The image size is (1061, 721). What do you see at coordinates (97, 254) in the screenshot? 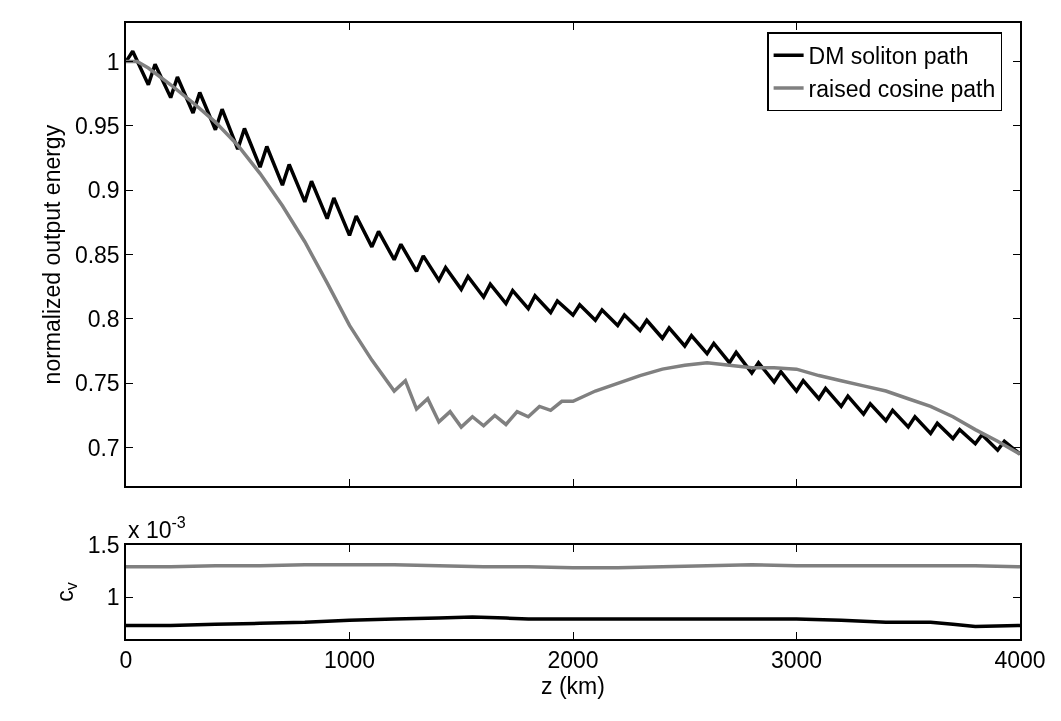
I see `y-tick-label: 0.85` at bounding box center [97, 254].